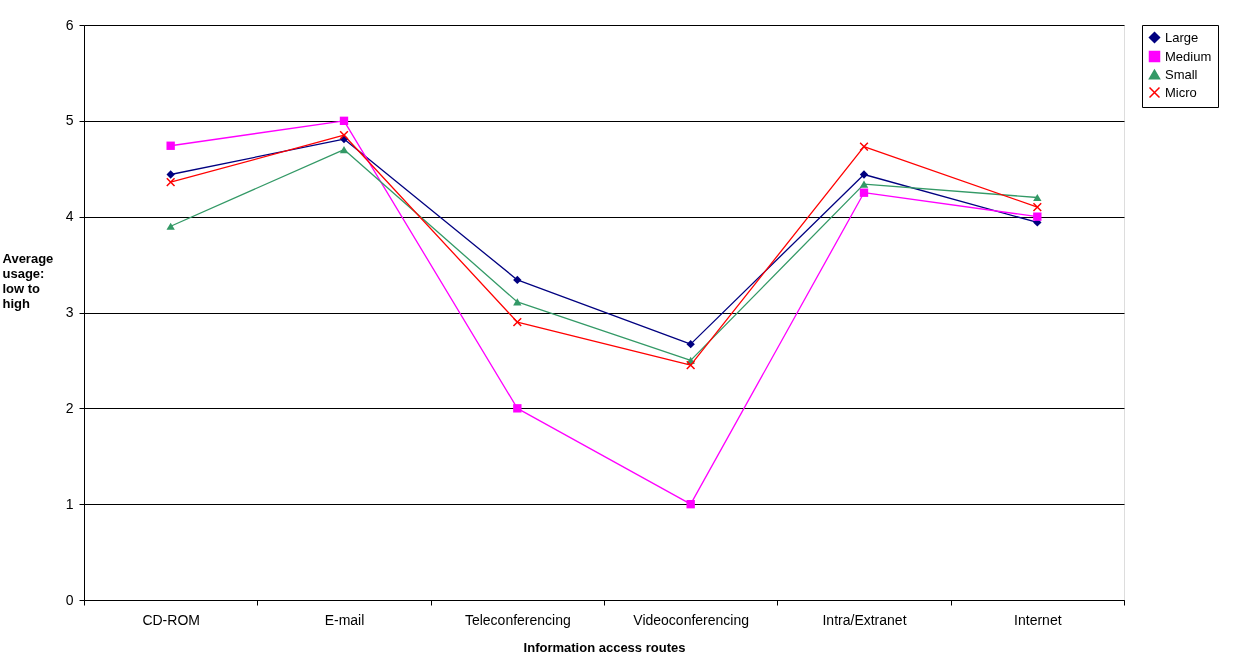  What do you see at coordinates (69, 407) in the screenshot?
I see `y-tick-label: 2` at bounding box center [69, 407].